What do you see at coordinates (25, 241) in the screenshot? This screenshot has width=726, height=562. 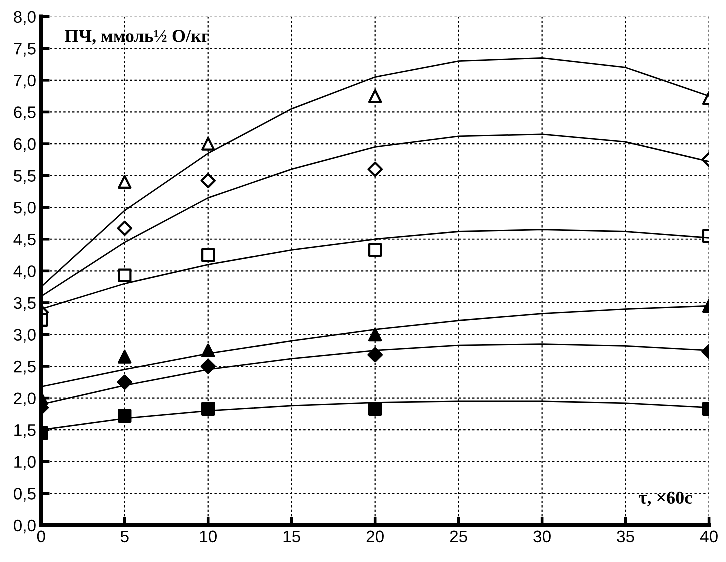 I see `y-tick-label: 4,5` at bounding box center [25, 241].